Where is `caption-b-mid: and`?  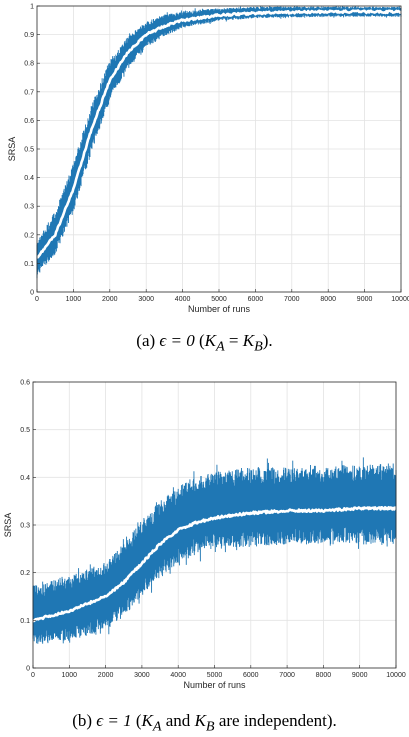
caption-b-mid: and is located at coordinates (178, 720).